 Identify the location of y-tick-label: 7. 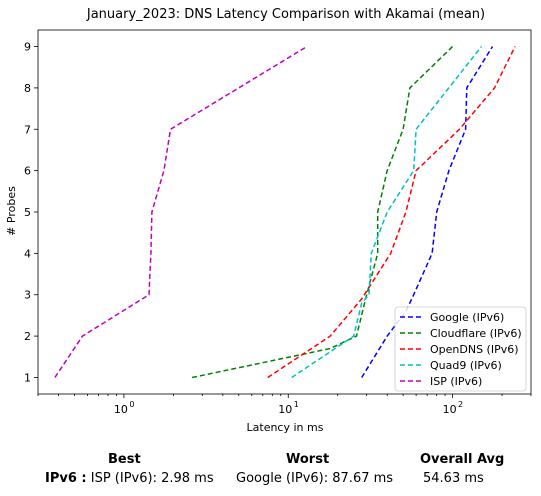
(27, 129).